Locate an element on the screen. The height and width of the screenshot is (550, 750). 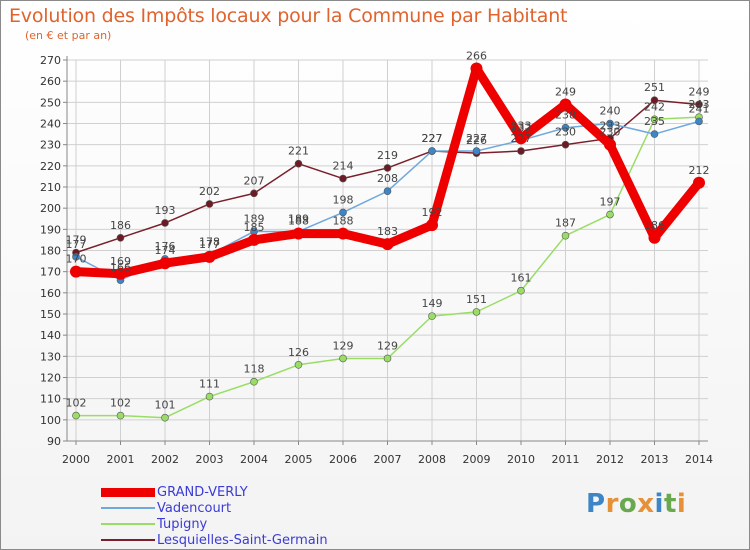
data-label-vadencourt: 235 is located at coordinates (654, 121).